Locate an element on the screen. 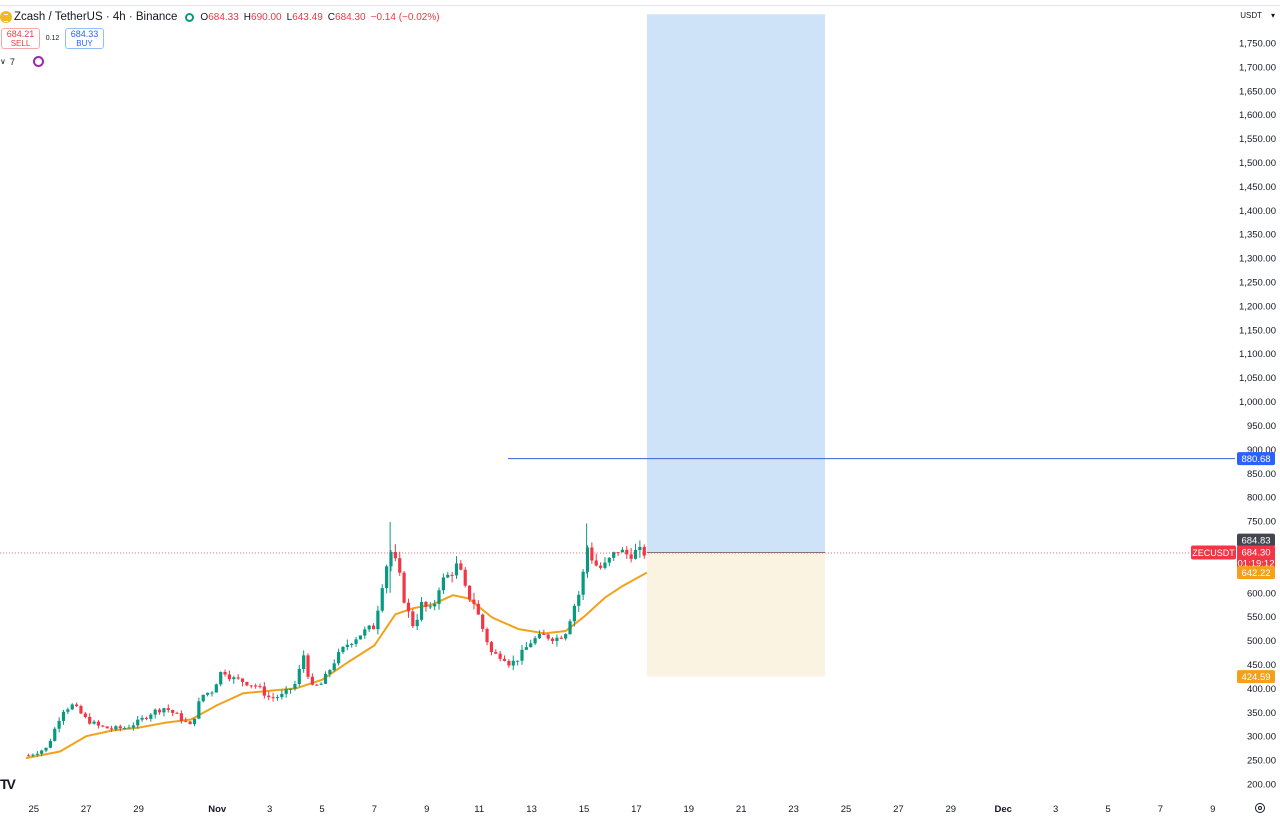 This screenshot has width=1280, height=817. indicator-settings-icon is located at coordinates (38, 61).